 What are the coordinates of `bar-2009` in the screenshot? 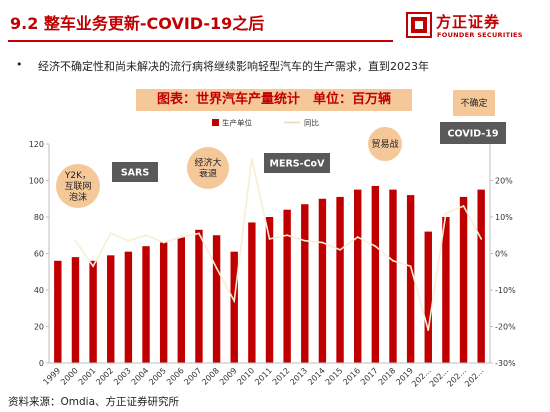 It's located at (234, 307).